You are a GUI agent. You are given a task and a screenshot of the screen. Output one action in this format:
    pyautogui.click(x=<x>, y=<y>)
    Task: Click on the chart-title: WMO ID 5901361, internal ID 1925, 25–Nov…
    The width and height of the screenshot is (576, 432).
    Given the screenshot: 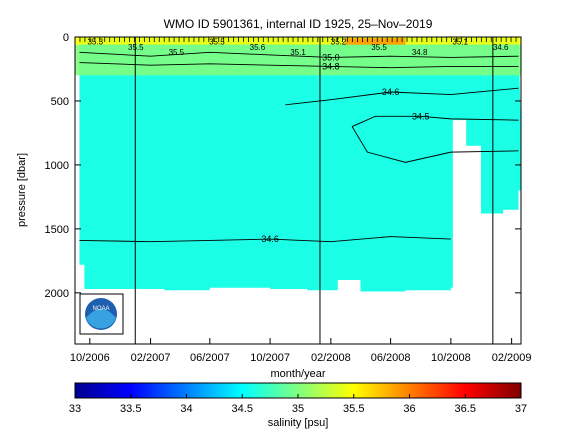 What is the action you would take?
    pyautogui.click(x=298, y=24)
    